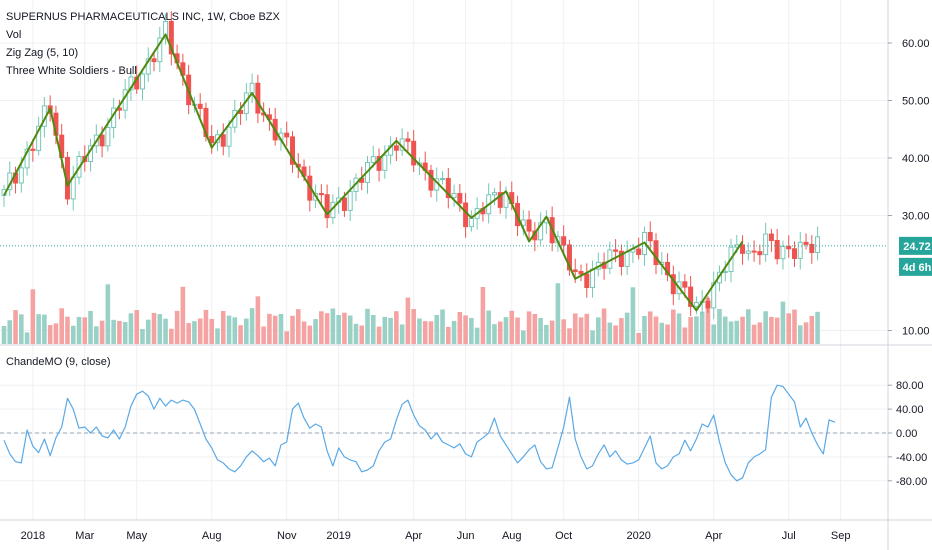 The image size is (932, 550). What do you see at coordinates (42, 53) in the screenshot?
I see `legend-zigzag: Zig Zag (5, 10)` at bounding box center [42, 53].